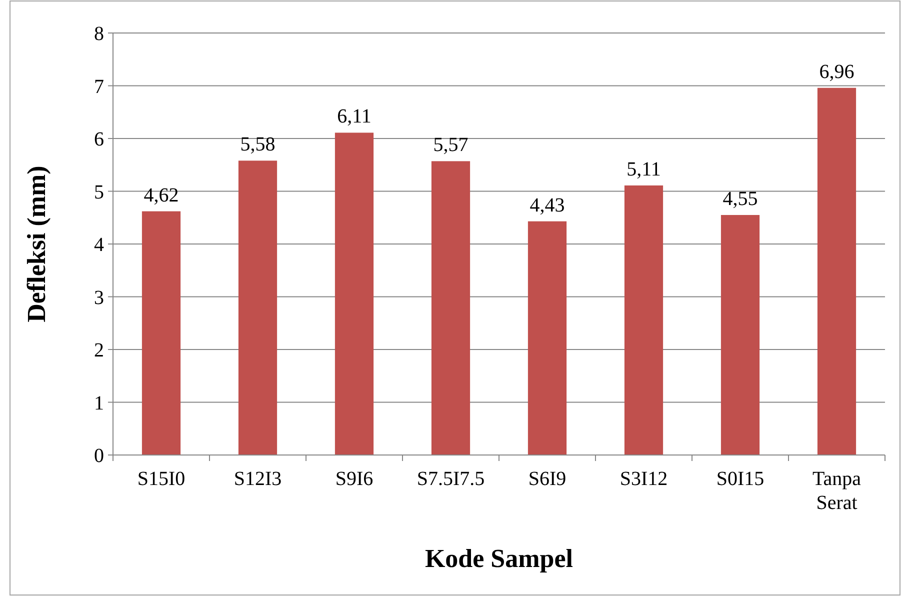 This screenshot has height=596, width=902. What do you see at coordinates (499, 558) in the screenshot?
I see `x-axis-title: Kode Sampel` at bounding box center [499, 558].